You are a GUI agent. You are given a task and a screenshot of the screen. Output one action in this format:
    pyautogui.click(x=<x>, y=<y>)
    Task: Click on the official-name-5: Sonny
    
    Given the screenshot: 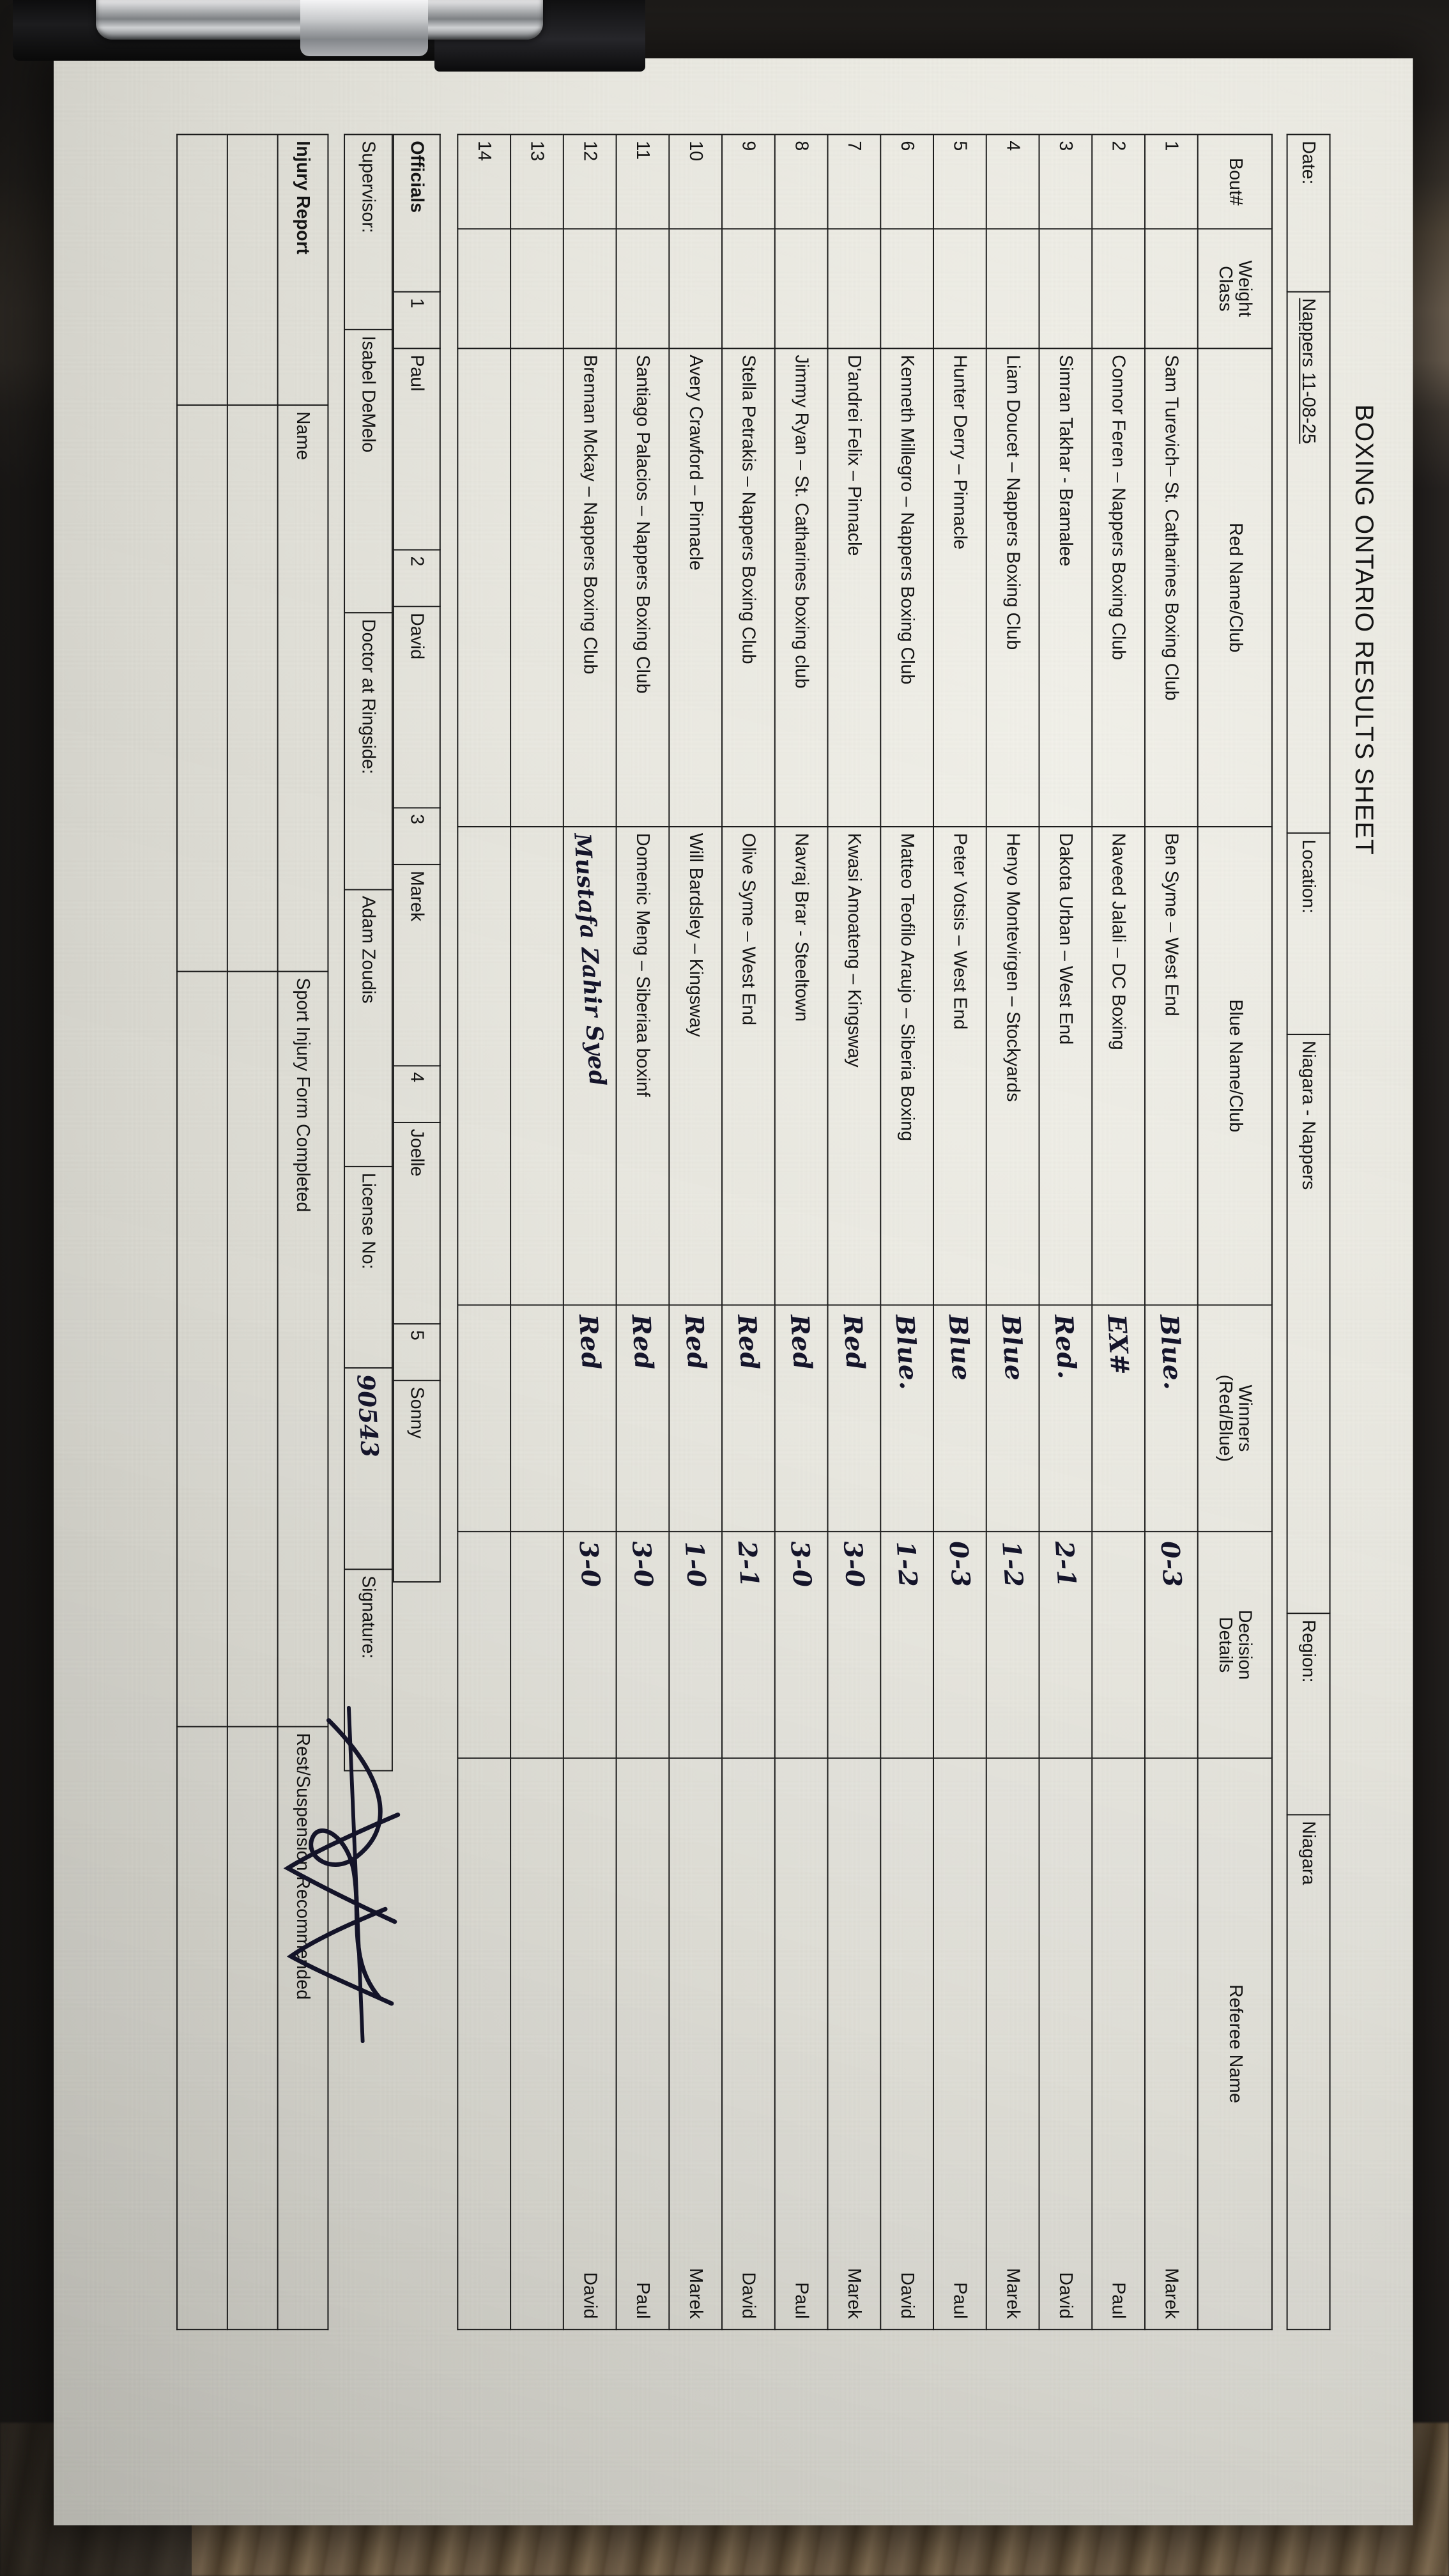 What is the action you would take?
    pyautogui.click(x=416, y=1481)
    